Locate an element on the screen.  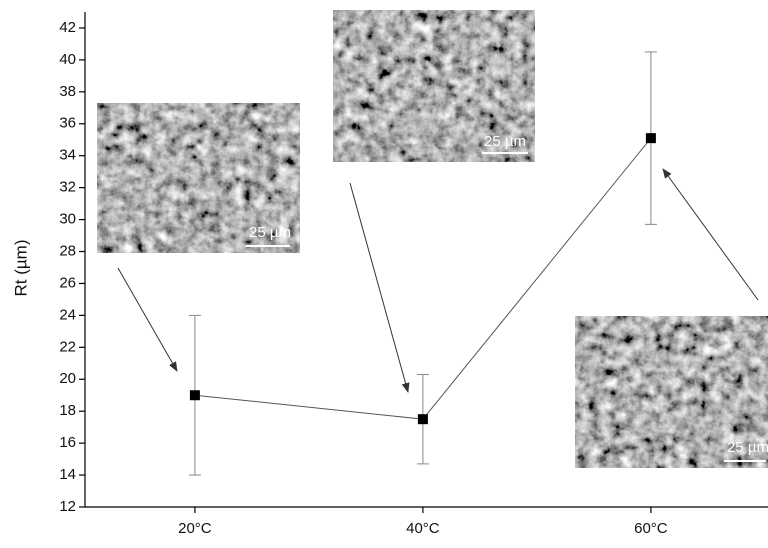
y-tick-label: 32 is located at coordinates (67, 187).